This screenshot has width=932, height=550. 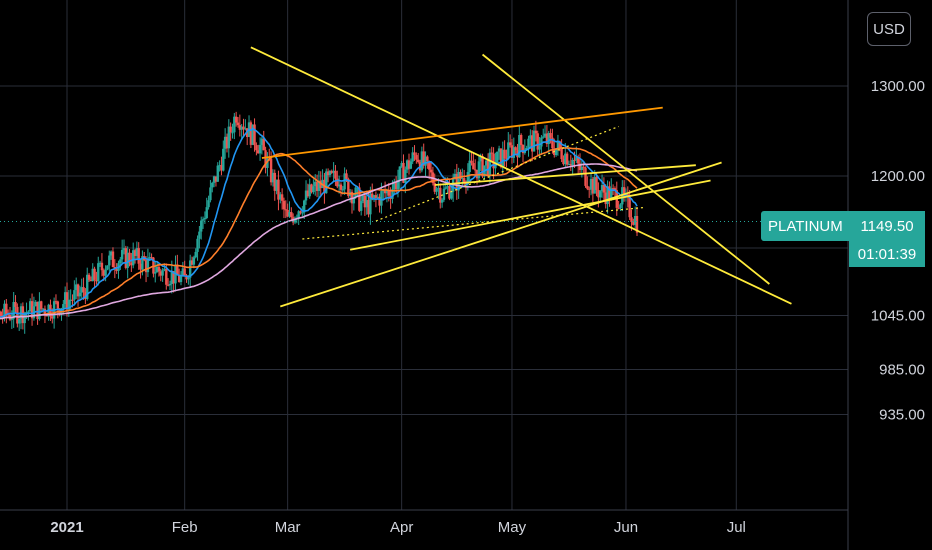 What do you see at coordinates (898, 86) in the screenshot?
I see `y-tick-label: 1300.00` at bounding box center [898, 86].